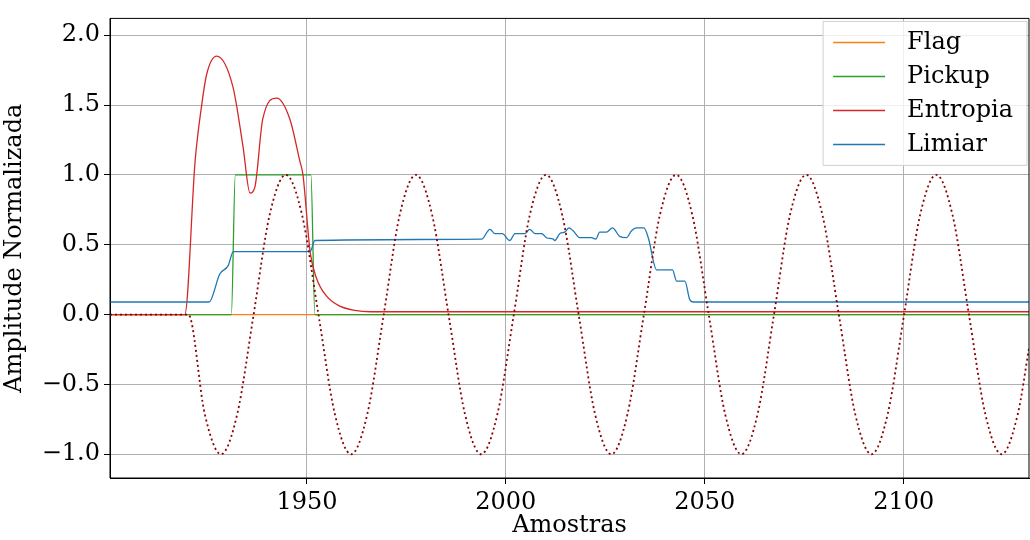 The image size is (1030, 540). What do you see at coordinates (705, 500) in the screenshot?
I see `x-tick-label: 2050` at bounding box center [705, 500].